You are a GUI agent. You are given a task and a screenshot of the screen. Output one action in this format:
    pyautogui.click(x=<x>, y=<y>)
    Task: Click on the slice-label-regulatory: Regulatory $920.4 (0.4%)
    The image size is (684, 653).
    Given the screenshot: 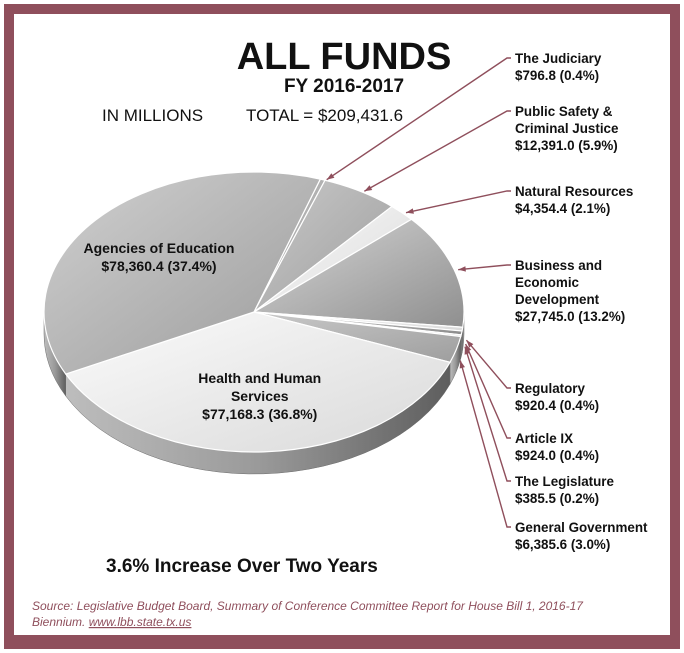 What is the action you would take?
    pyautogui.click(x=557, y=397)
    